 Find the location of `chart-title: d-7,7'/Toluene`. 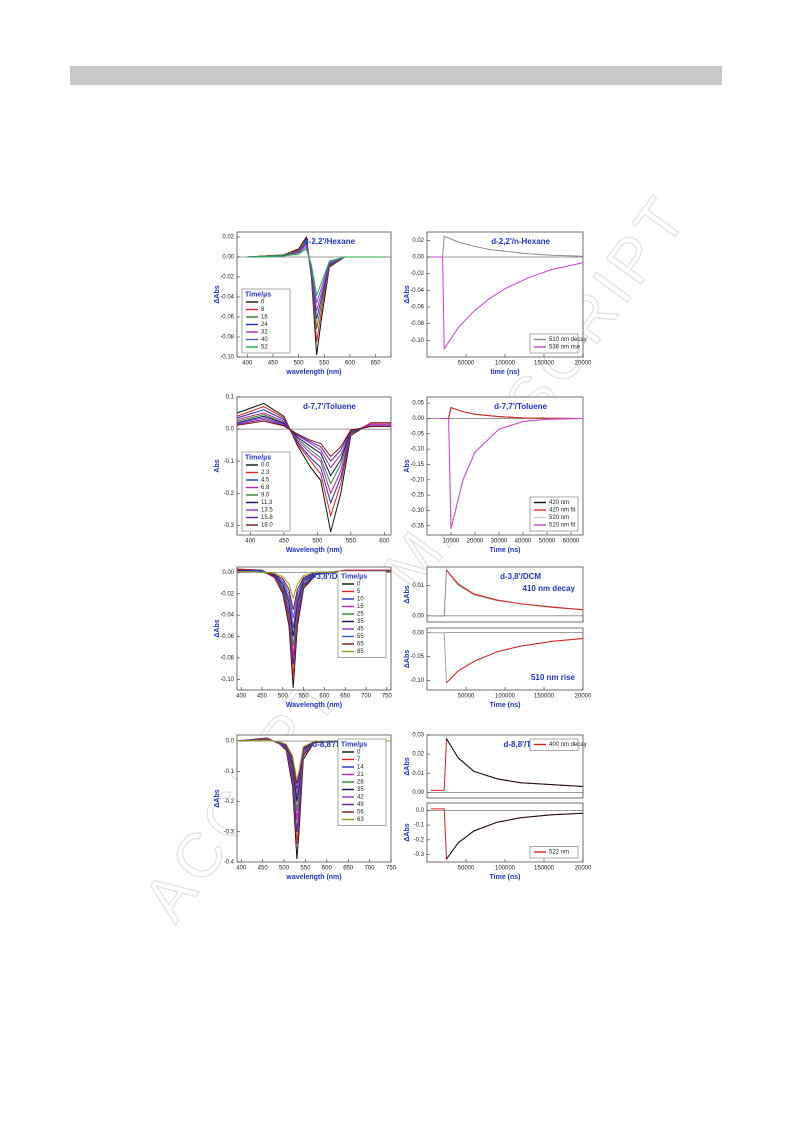

chart-title: d-7,7'/Toluene is located at coordinates (329, 406).